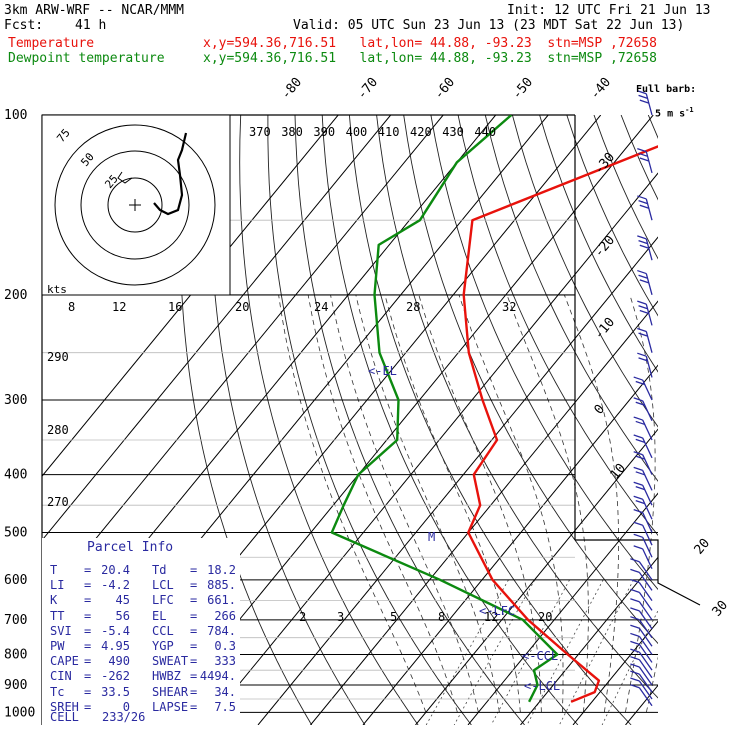 This screenshot has width=740, height=740. I want to click on parcel-cell: 266, so click(225, 615).